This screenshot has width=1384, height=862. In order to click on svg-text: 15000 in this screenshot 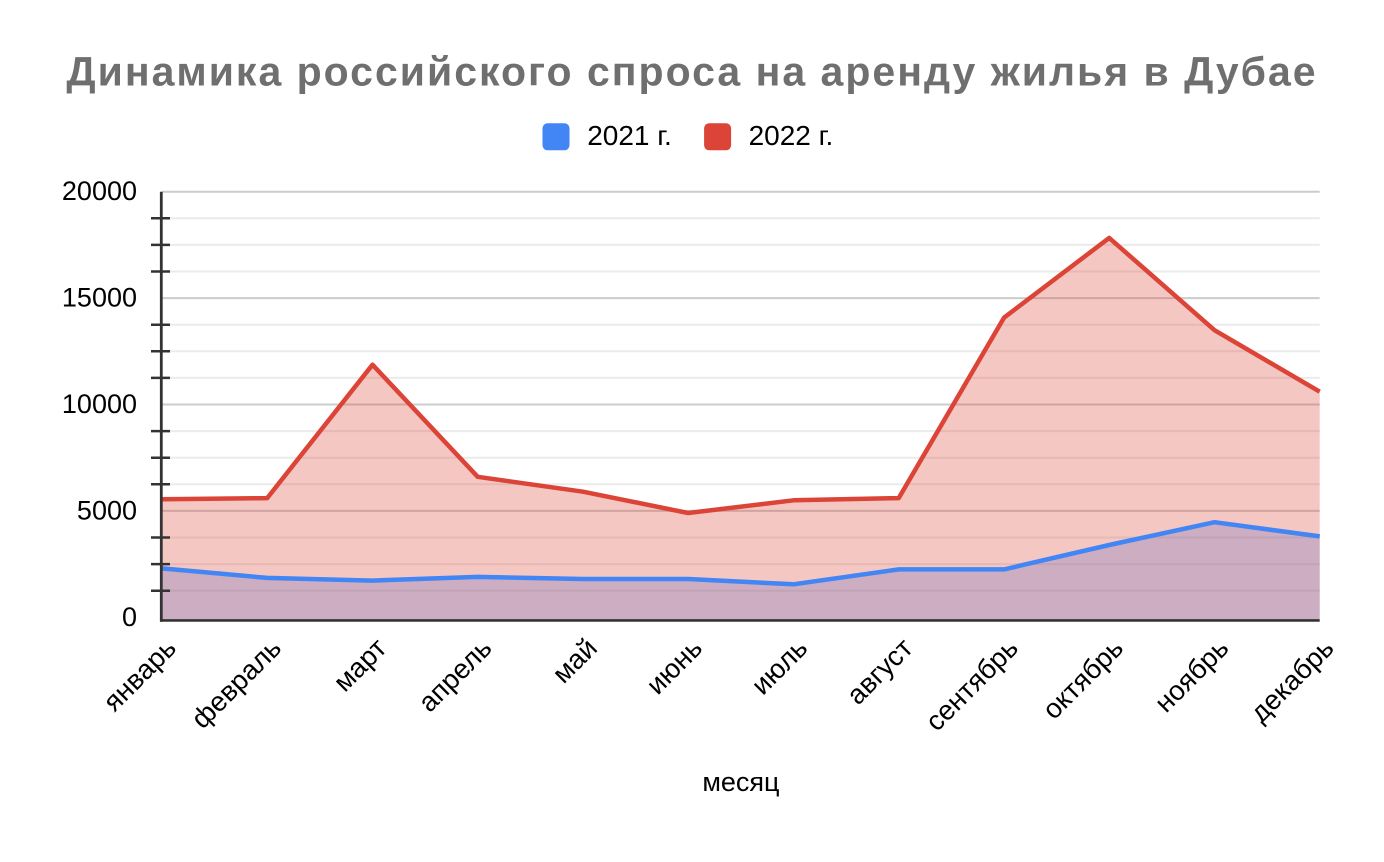, I will do `click(99, 298)`.